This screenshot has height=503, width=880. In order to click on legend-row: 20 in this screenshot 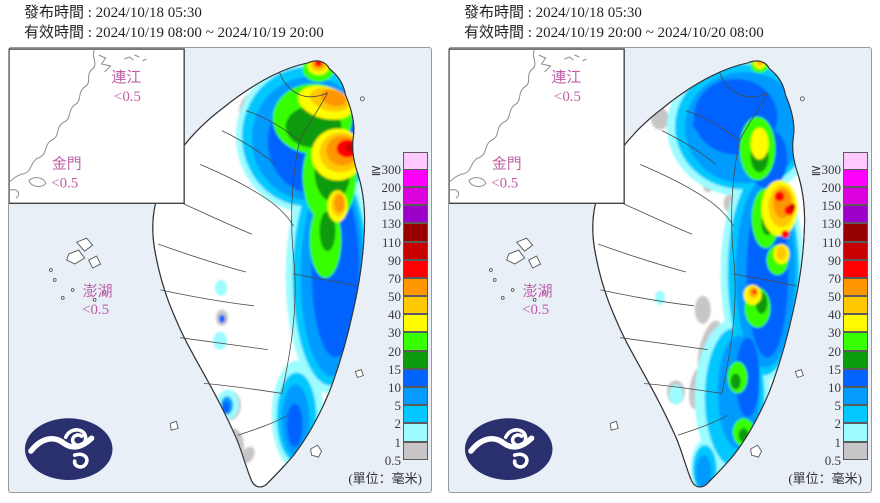, I will do `click(836, 345)`.